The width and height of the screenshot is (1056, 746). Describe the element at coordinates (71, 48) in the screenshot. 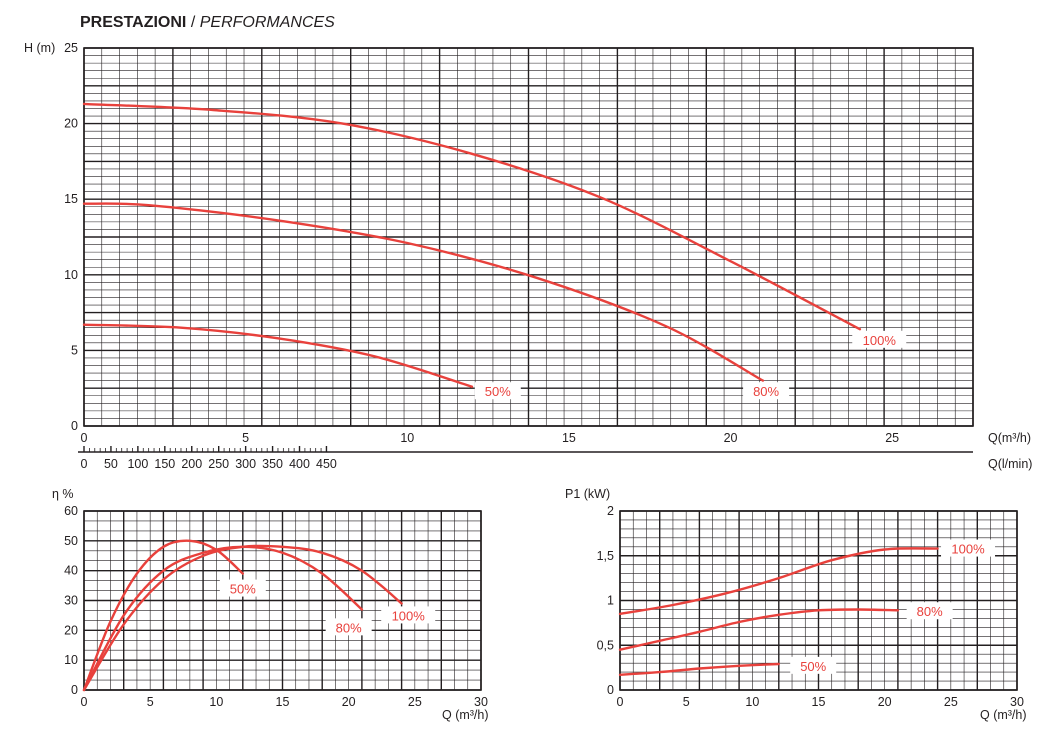

I see `y-tick-label: 25` at that location.